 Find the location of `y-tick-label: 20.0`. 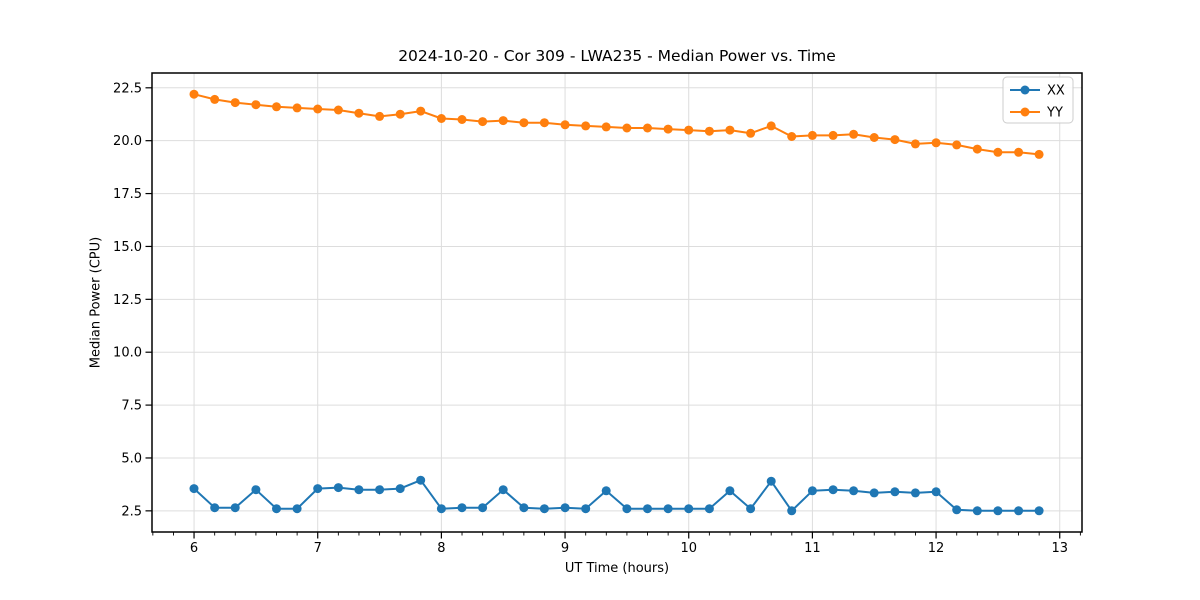

y-tick-label: 20.0 is located at coordinates (127, 141).